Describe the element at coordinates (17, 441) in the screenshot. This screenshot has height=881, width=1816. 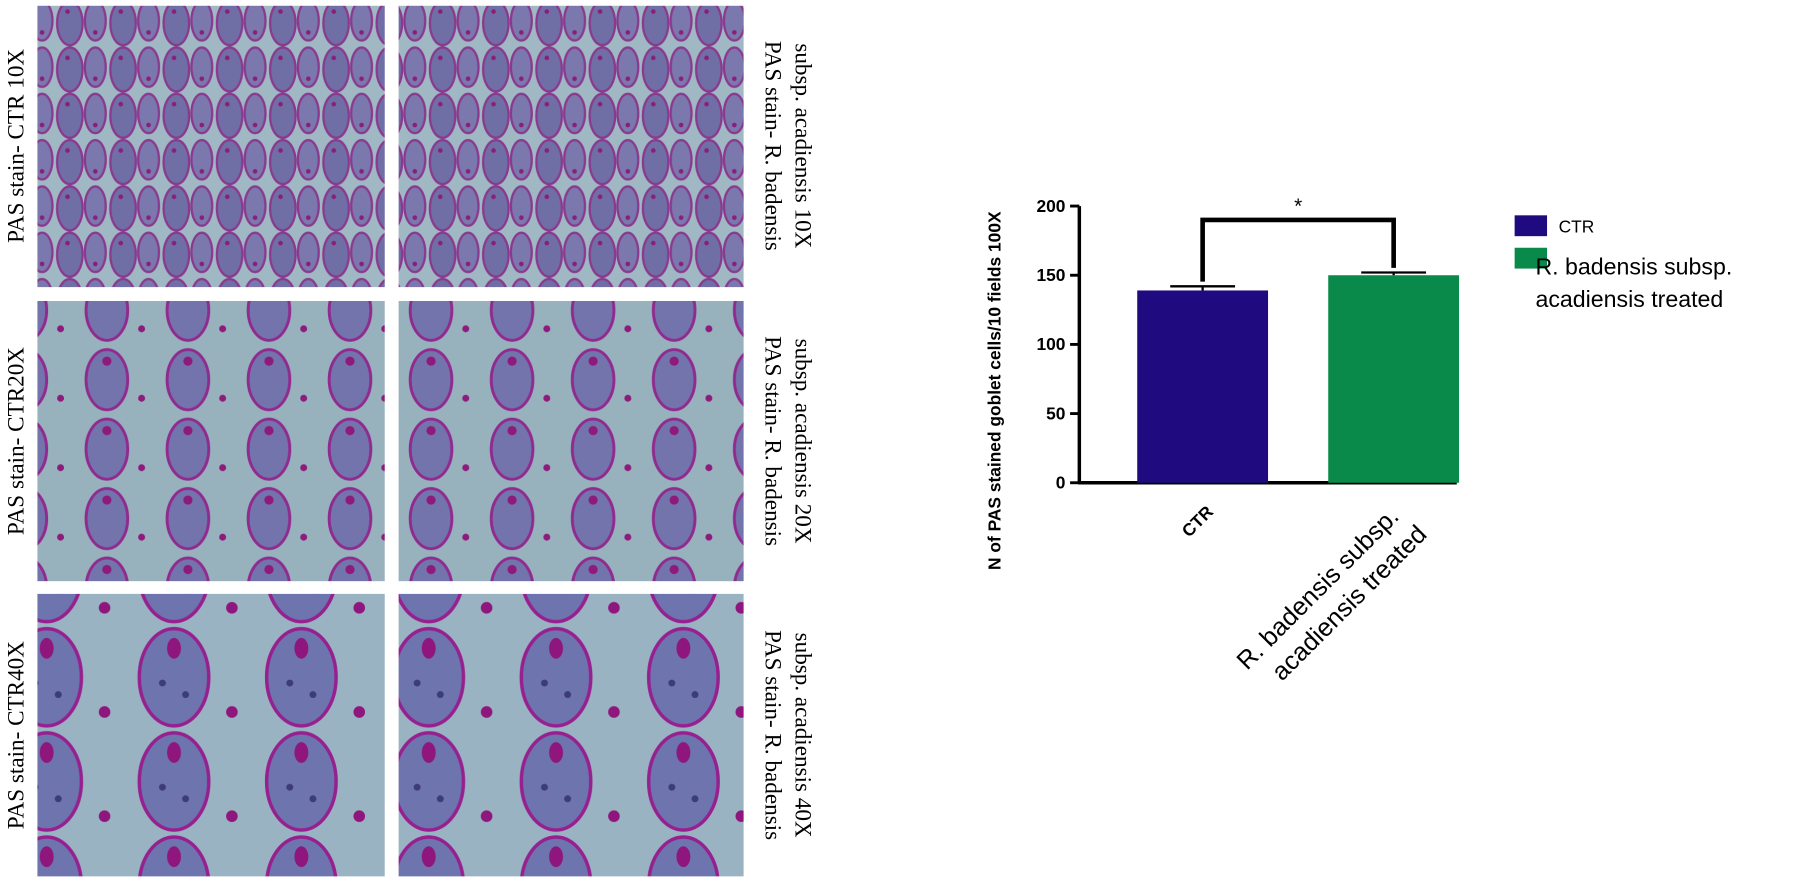
I see `panel-label: PAS stain- CTR20X` at that location.